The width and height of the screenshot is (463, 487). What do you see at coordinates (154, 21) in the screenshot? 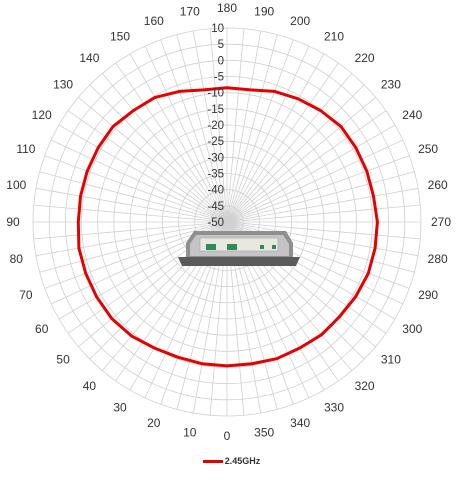
I see `angle-tick-label: 160` at bounding box center [154, 21].